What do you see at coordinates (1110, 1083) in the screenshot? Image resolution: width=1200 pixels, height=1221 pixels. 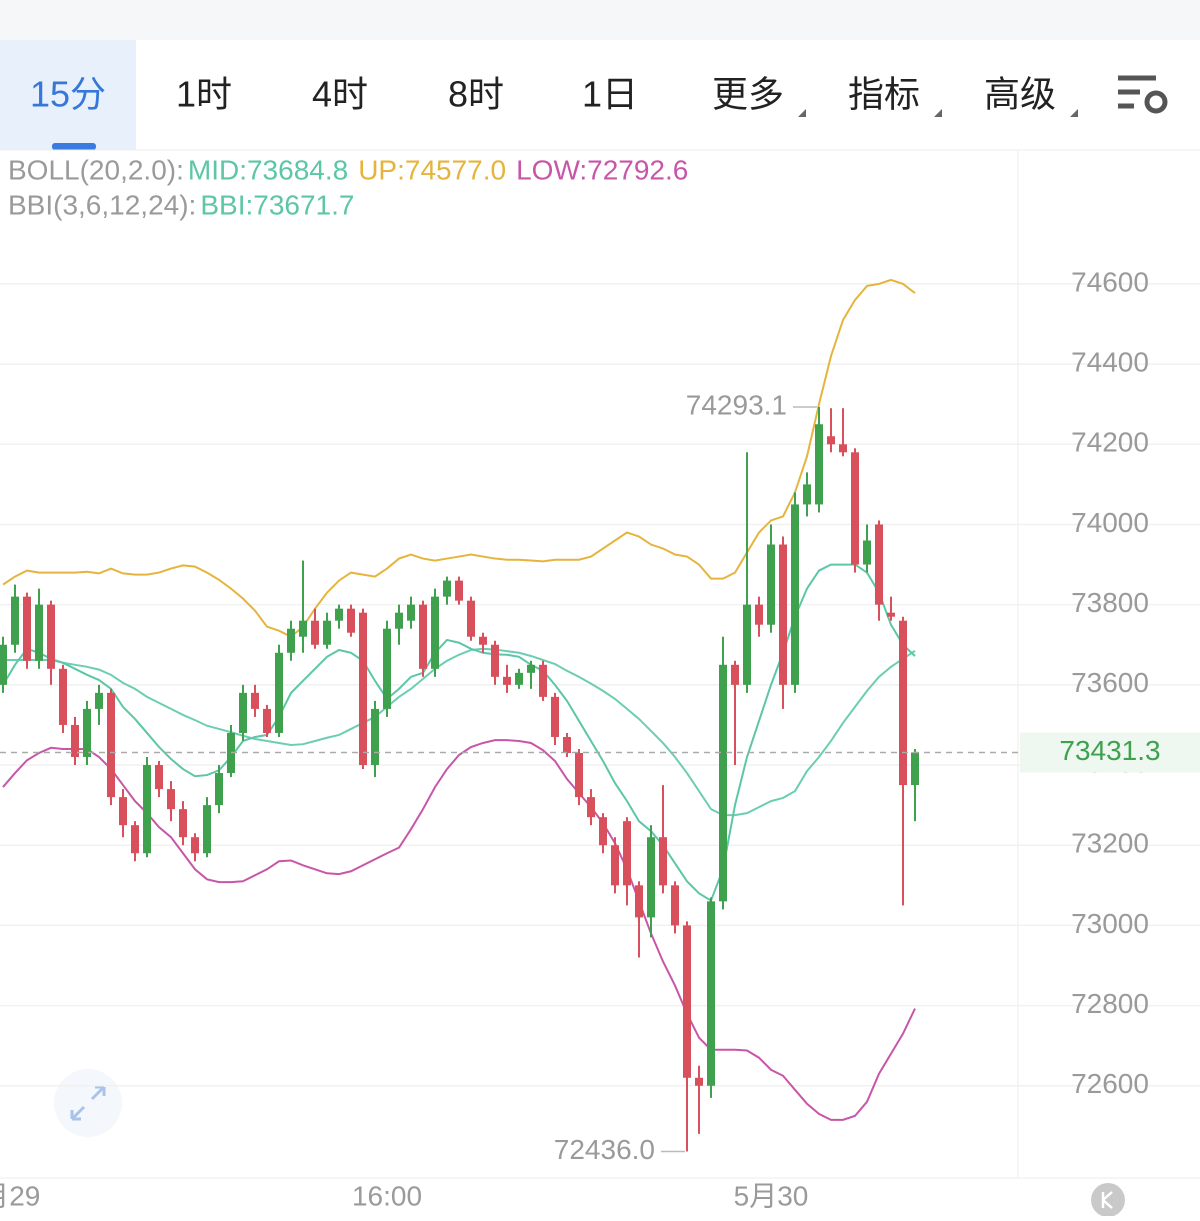 I see `y-tick-label: 72600` at bounding box center [1110, 1083].